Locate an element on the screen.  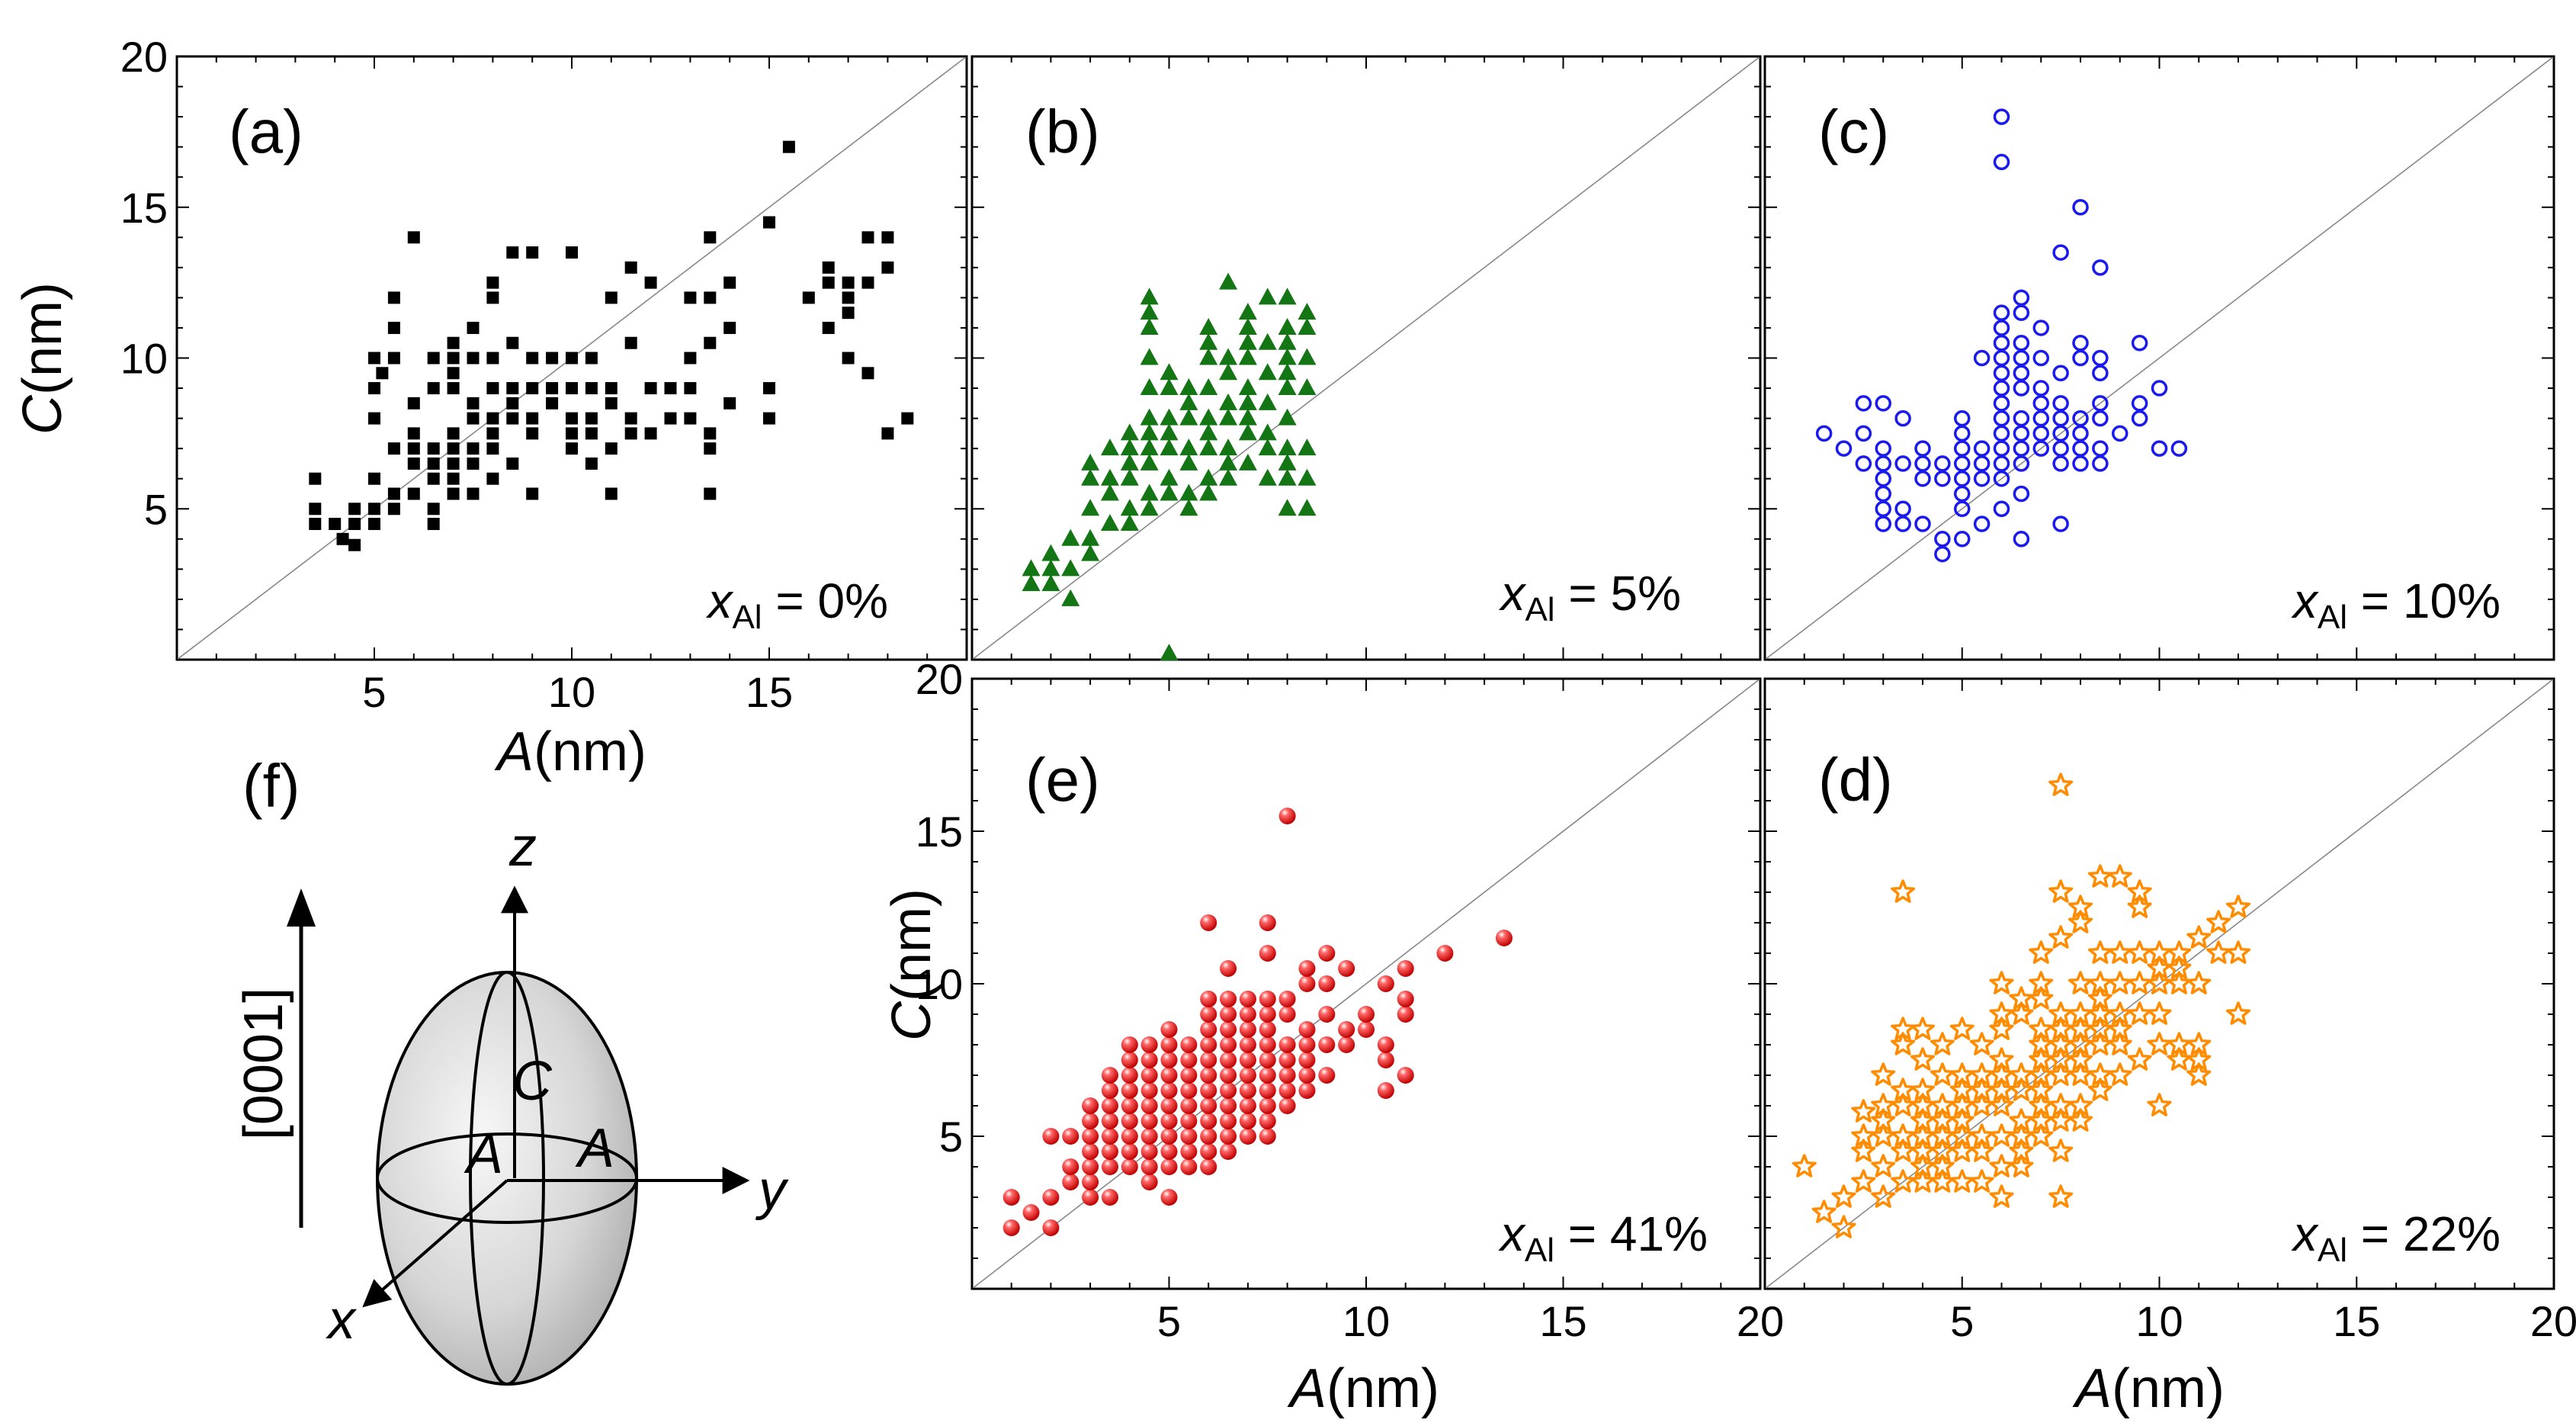
x-axis-label: A(nm) is located at coordinates (2148, 1388).